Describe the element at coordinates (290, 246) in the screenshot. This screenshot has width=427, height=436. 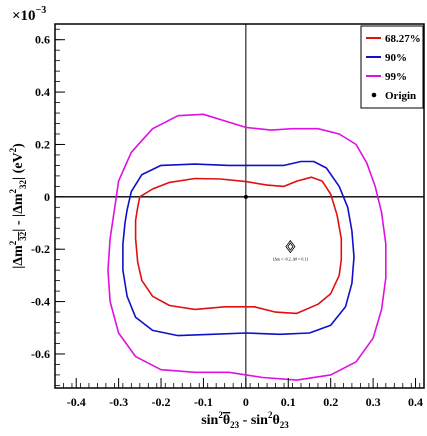
I see `diamond-marker` at that location.